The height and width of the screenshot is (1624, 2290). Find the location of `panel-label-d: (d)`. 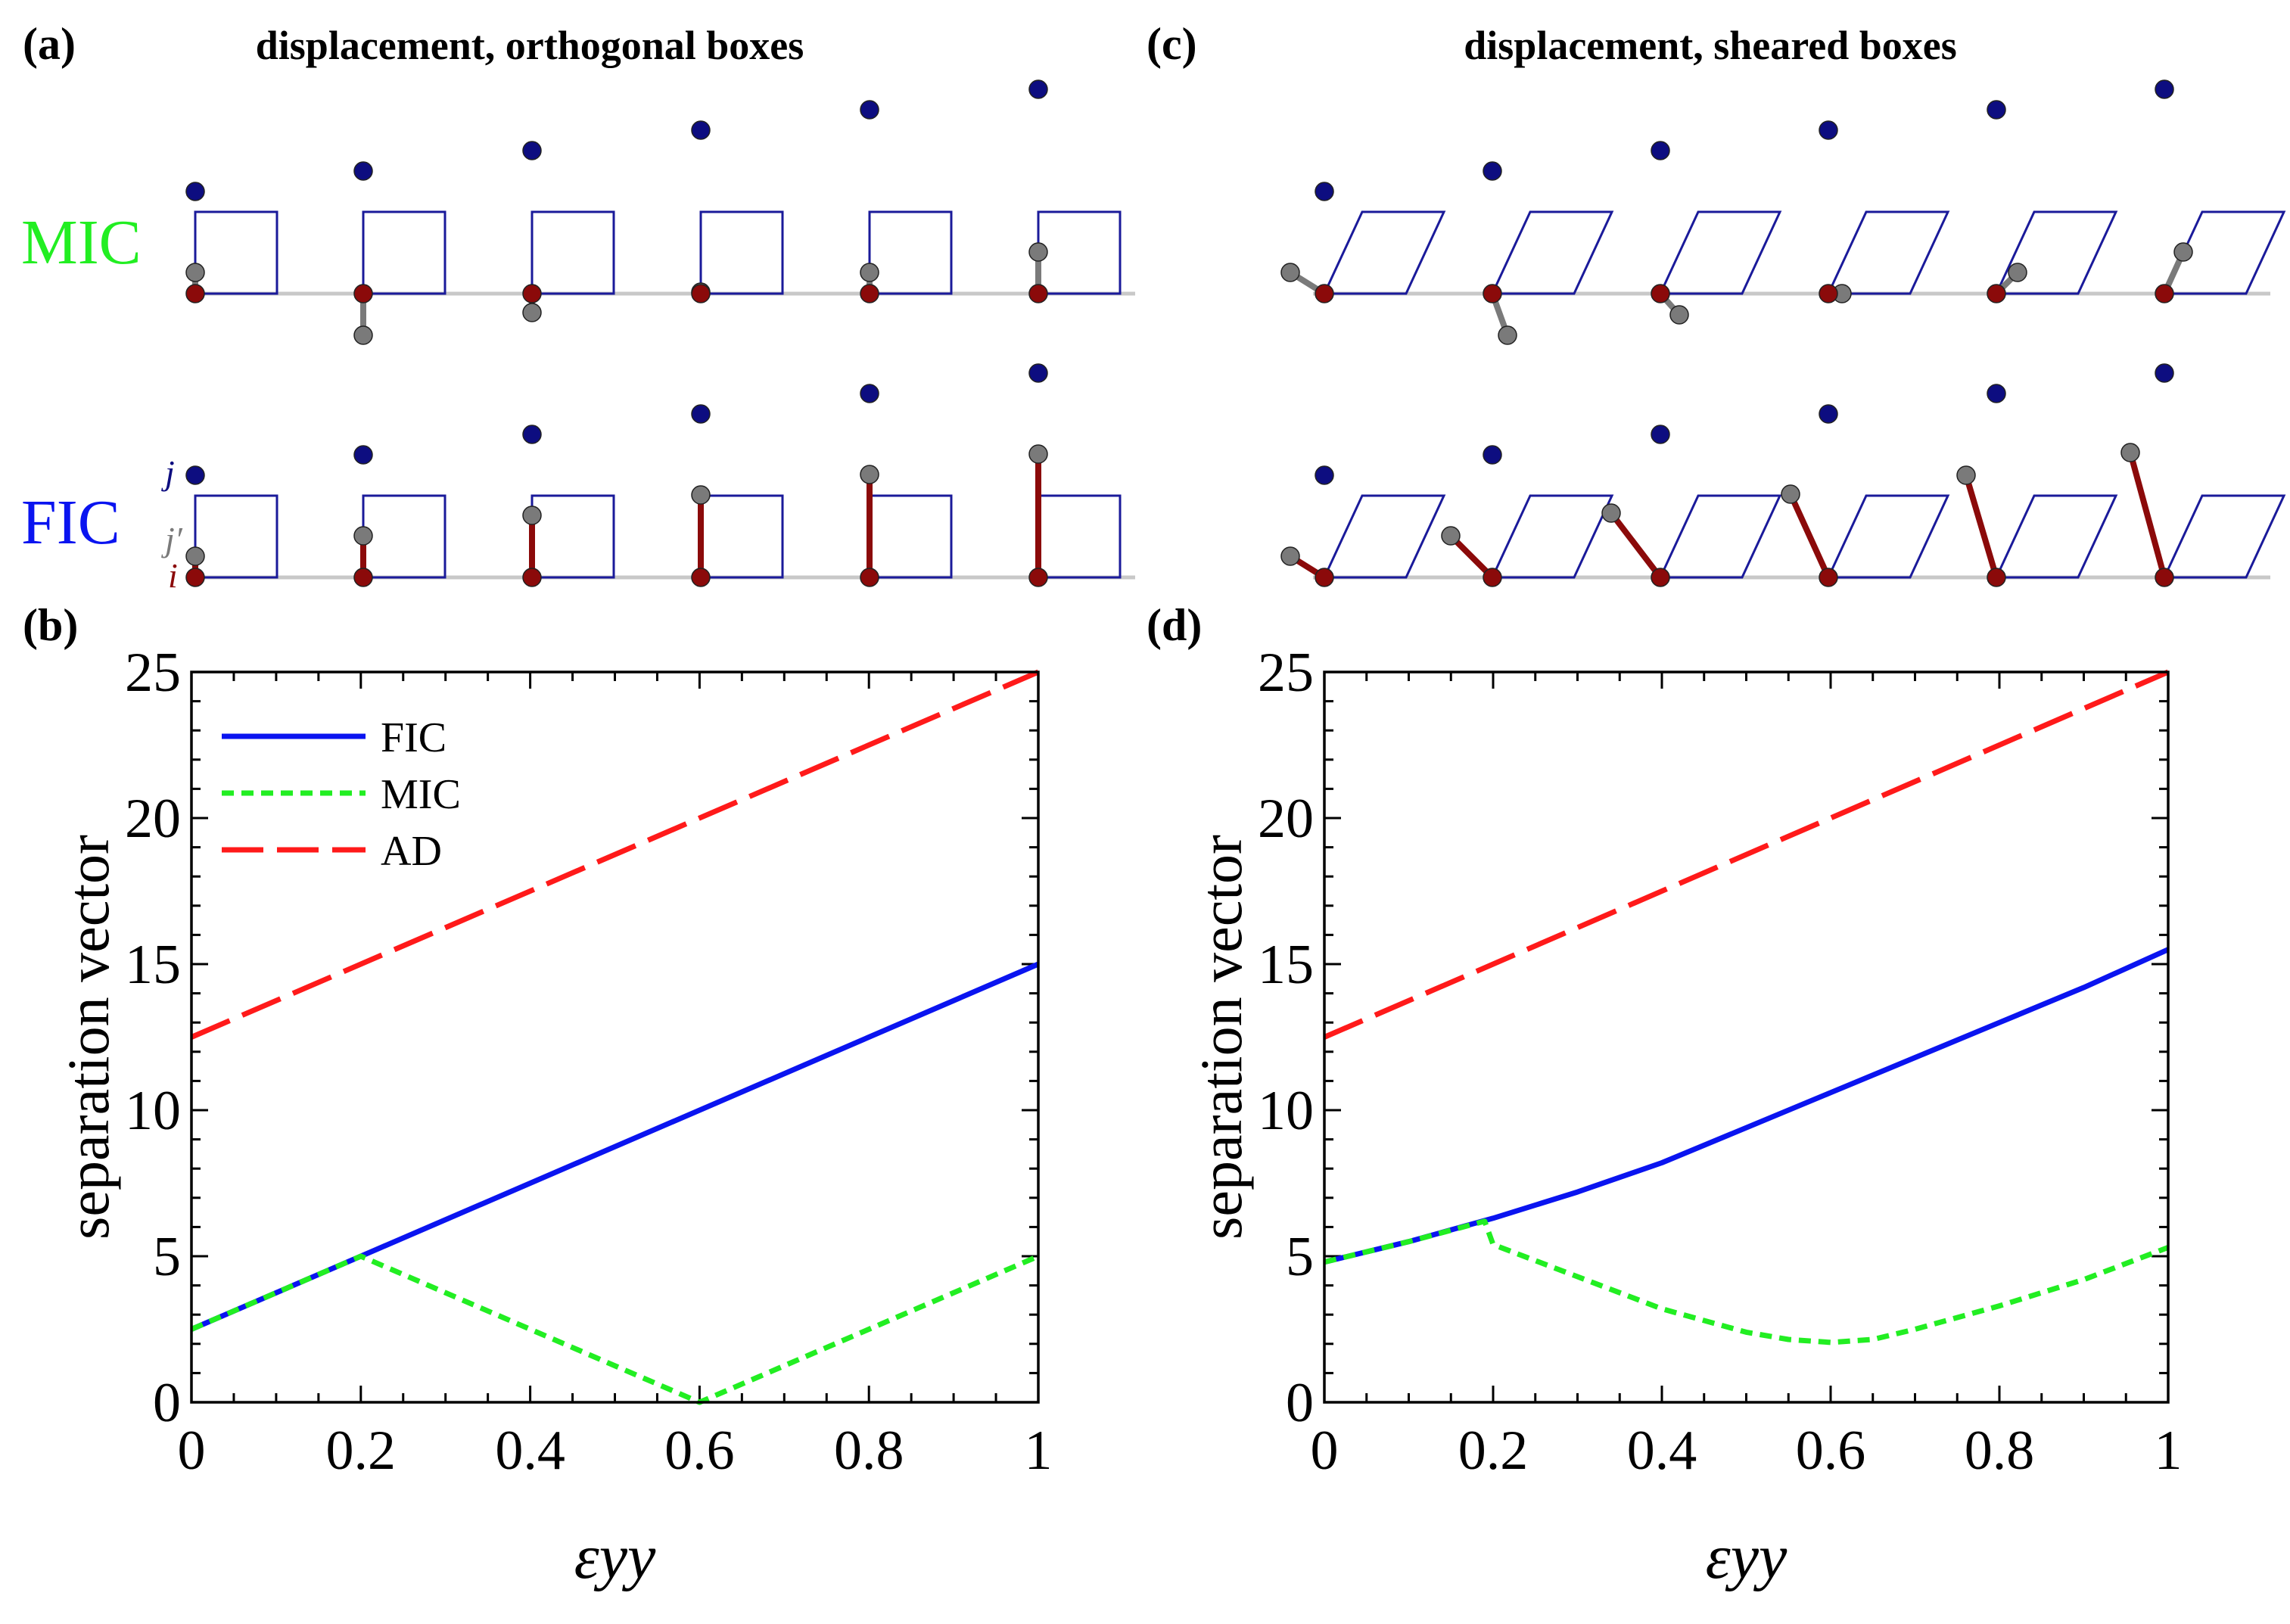

panel-label-d: (d) is located at coordinates (1174, 625).